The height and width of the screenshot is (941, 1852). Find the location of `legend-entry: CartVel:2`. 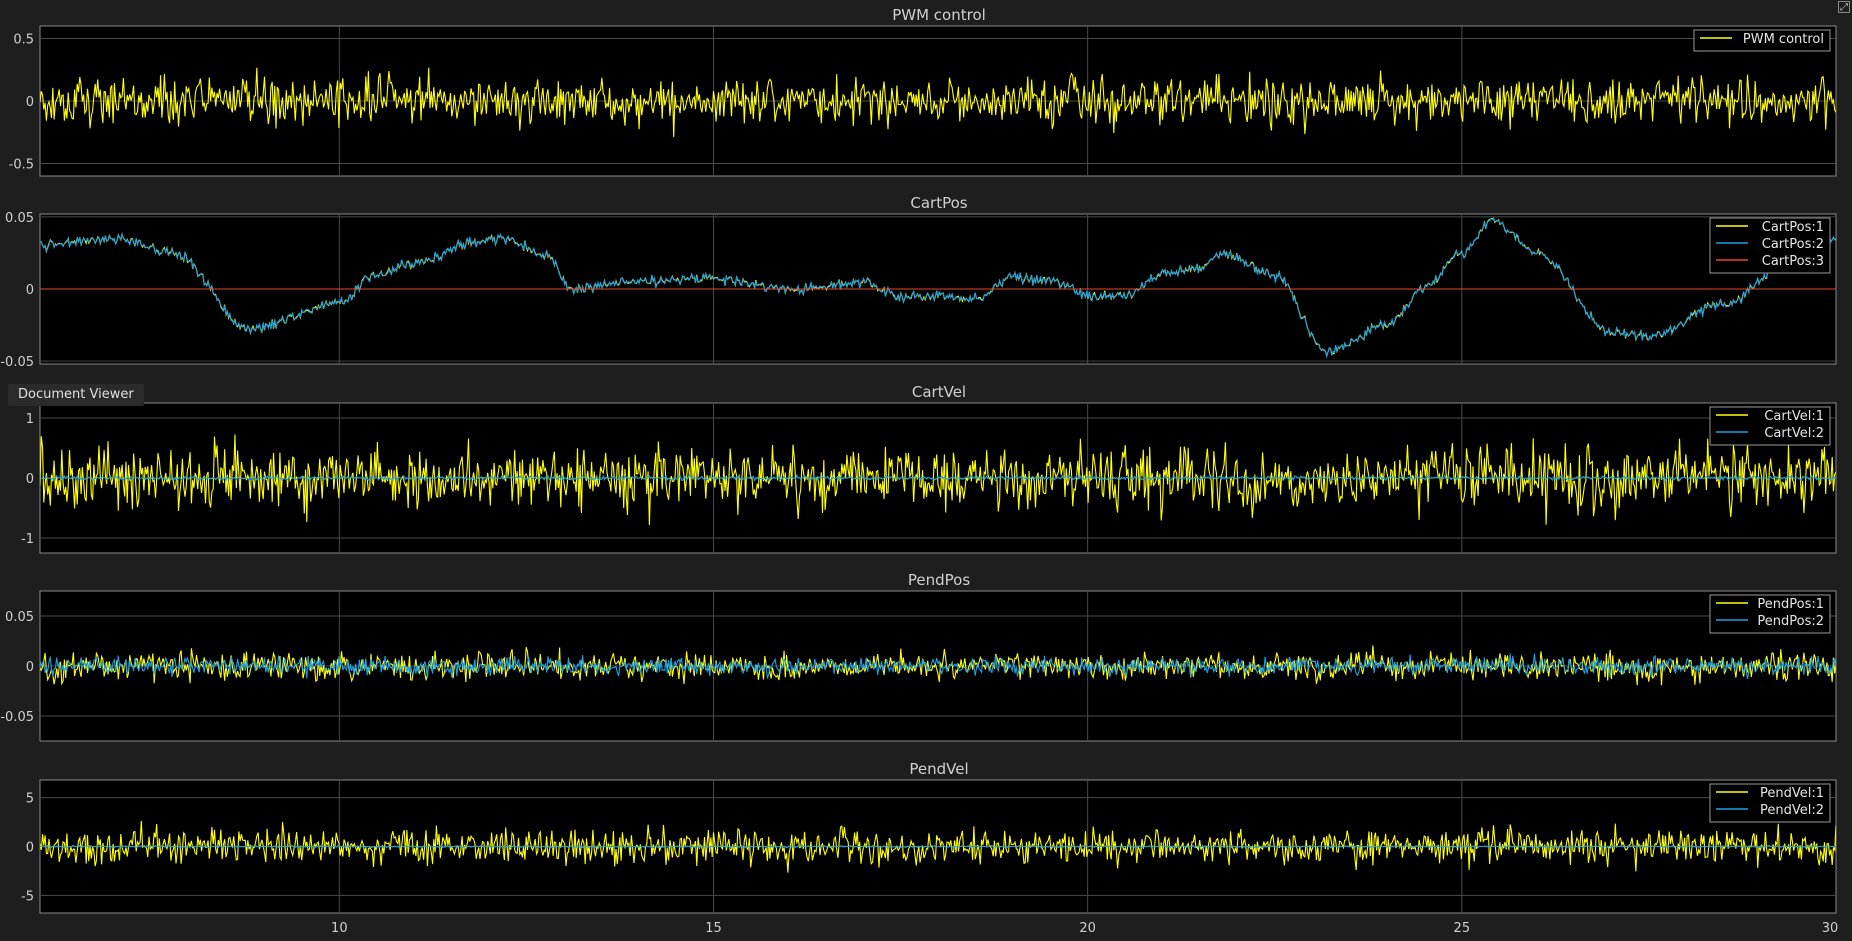

legend-entry: CartVel:2 is located at coordinates (1794, 433).